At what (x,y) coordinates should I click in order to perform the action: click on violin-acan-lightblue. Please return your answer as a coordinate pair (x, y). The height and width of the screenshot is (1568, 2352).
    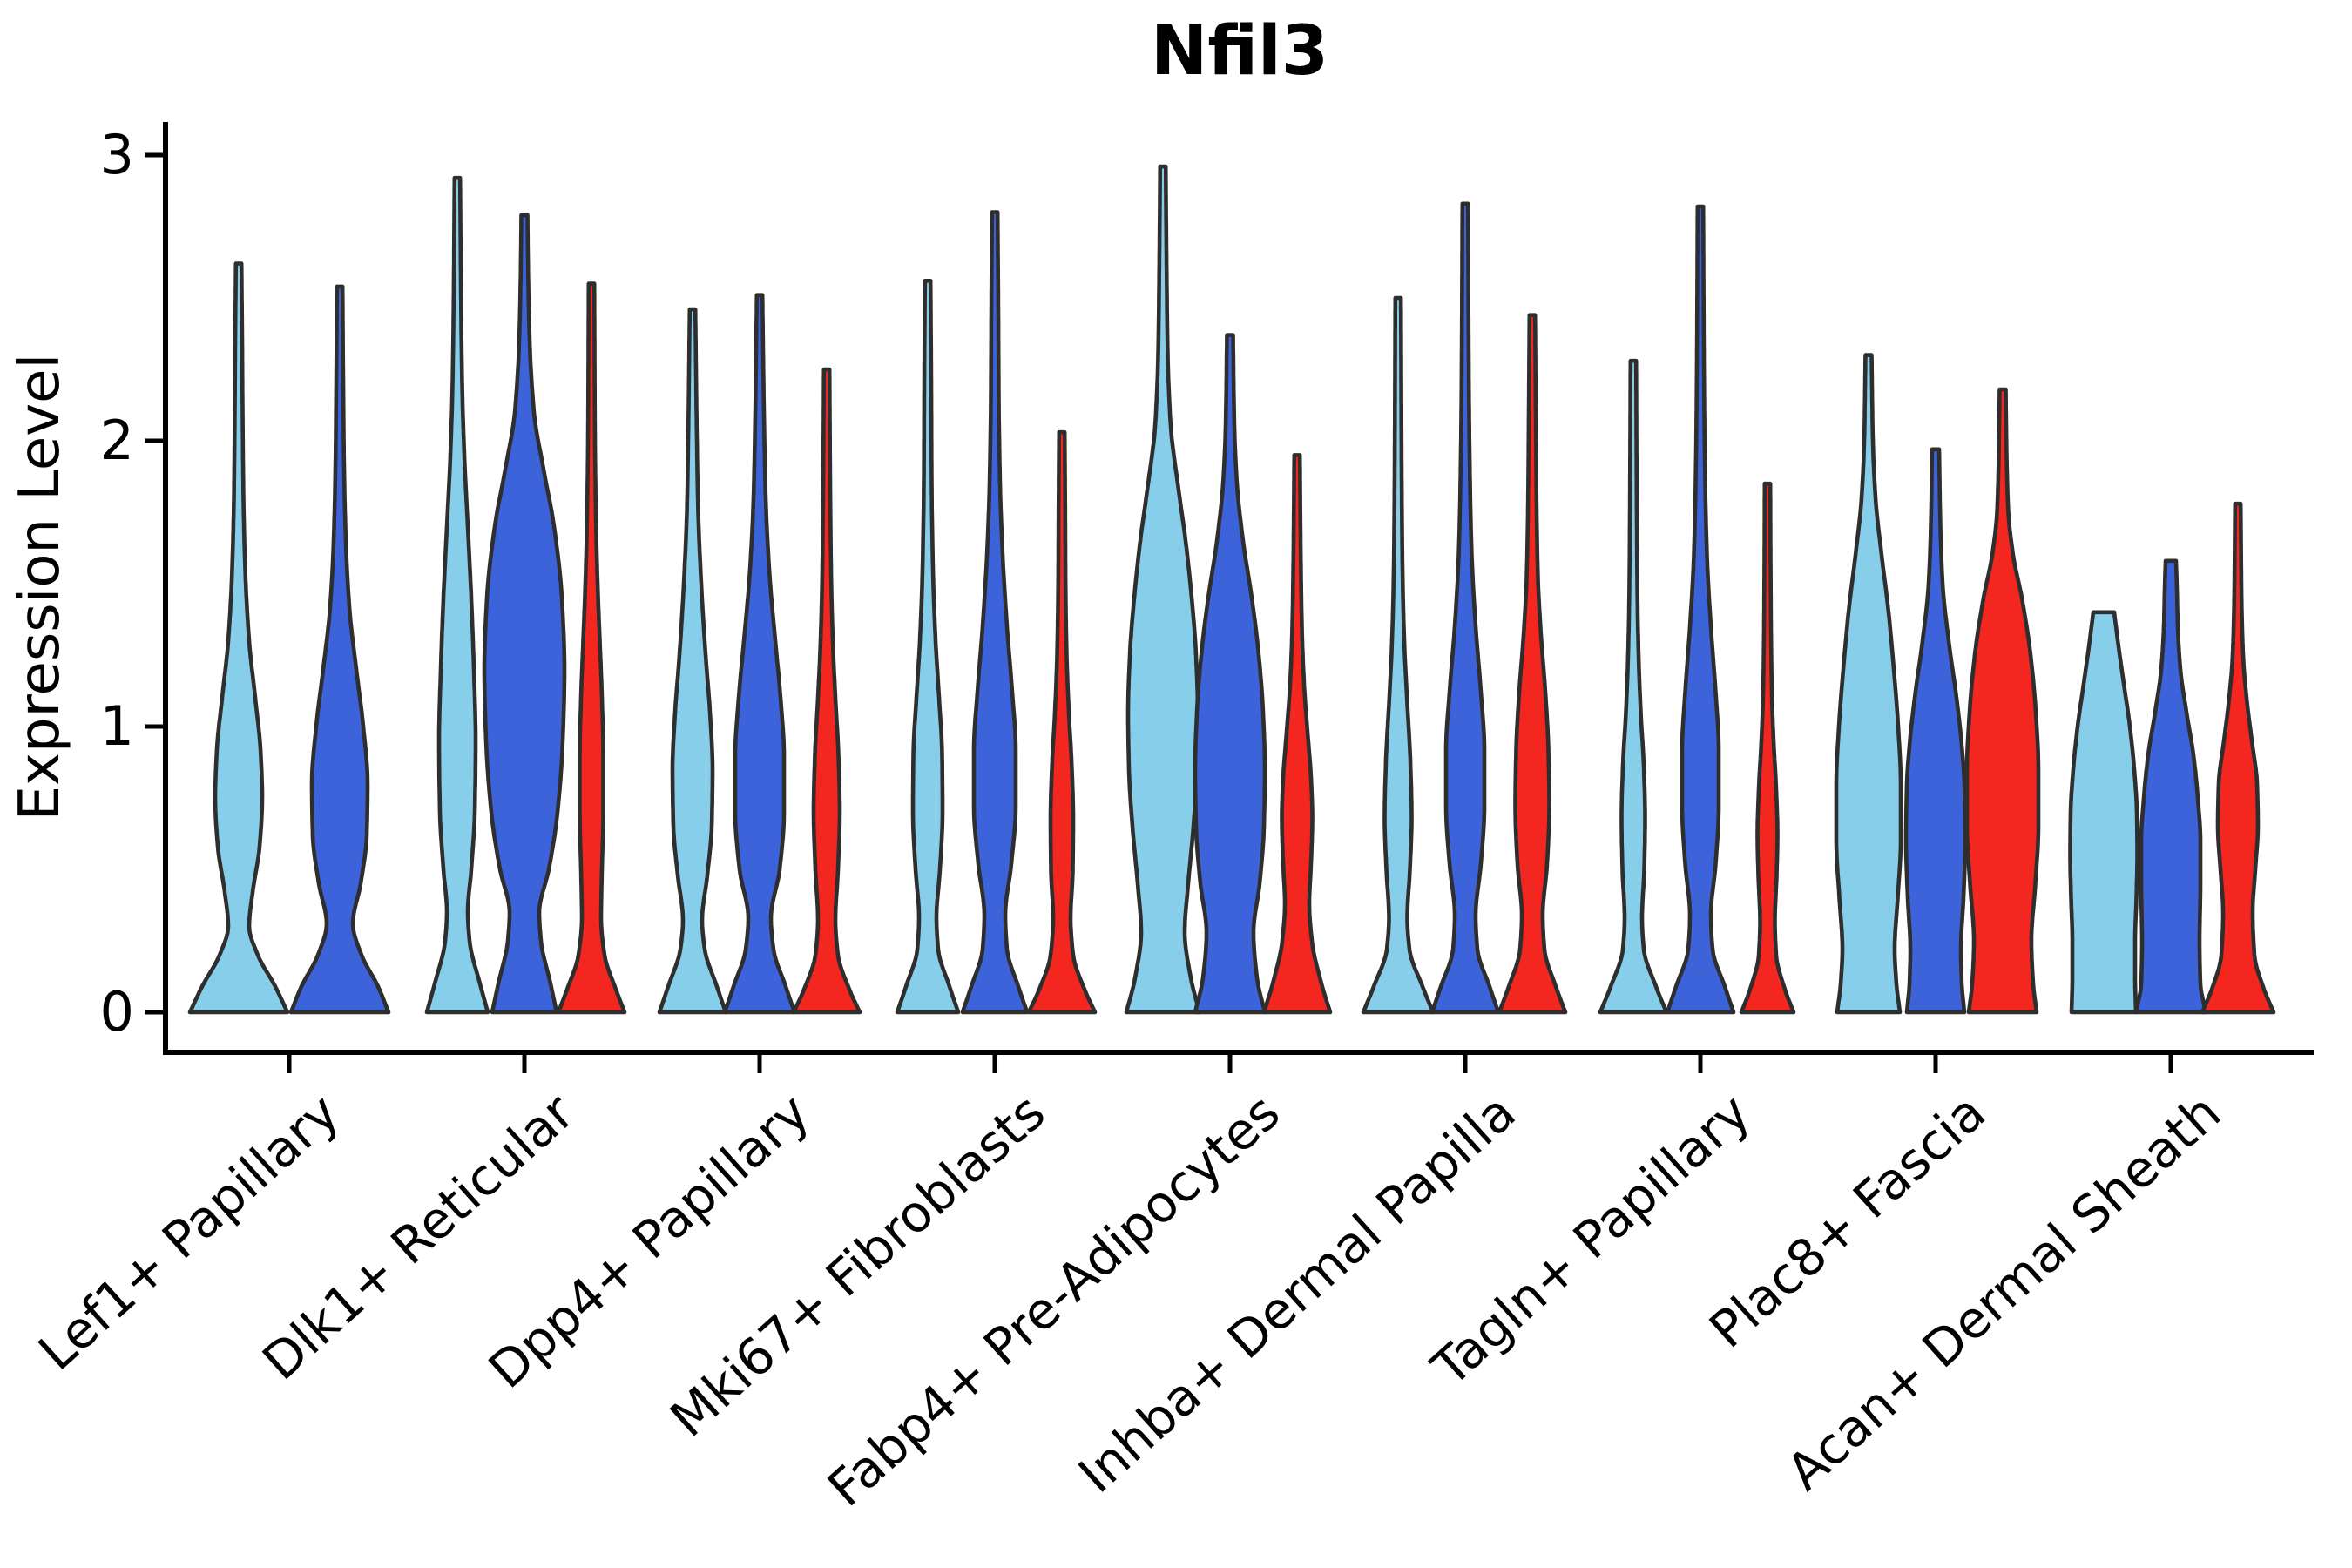
    Looking at the image, I should click on (2103, 812).